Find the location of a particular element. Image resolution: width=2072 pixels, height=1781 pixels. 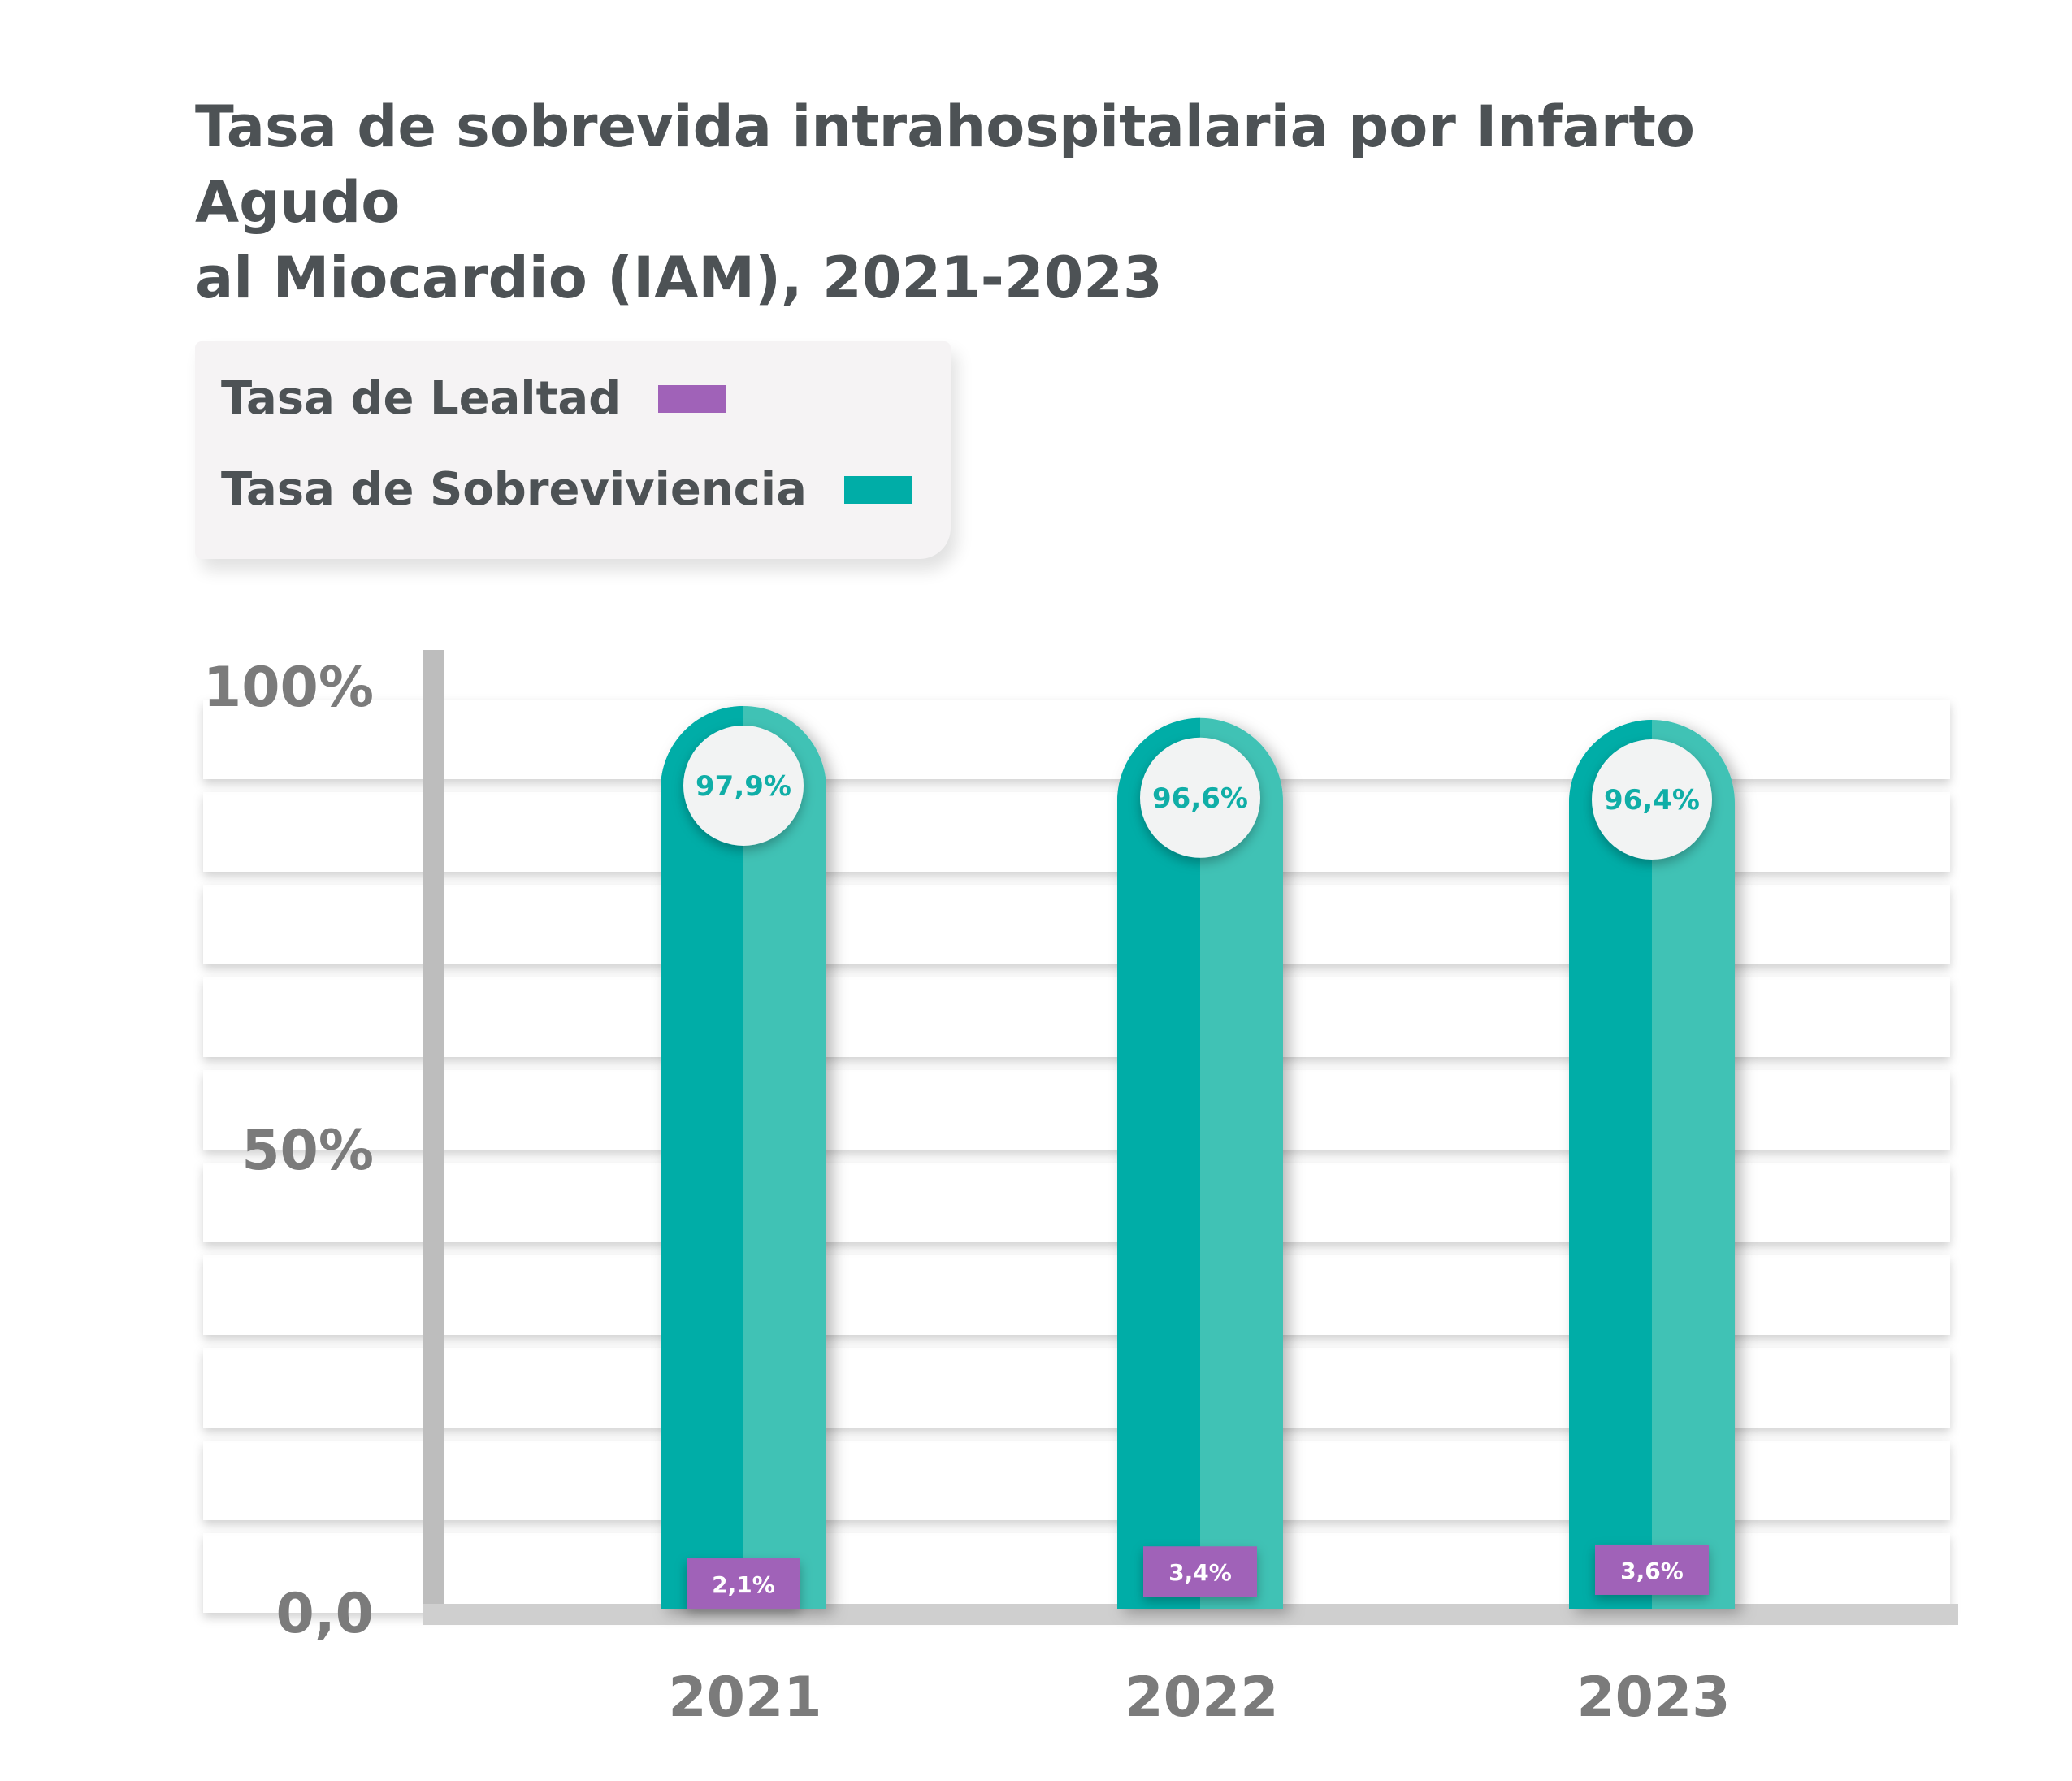

bar-value-label-sobreviviencia: 97,9% is located at coordinates (743, 786).